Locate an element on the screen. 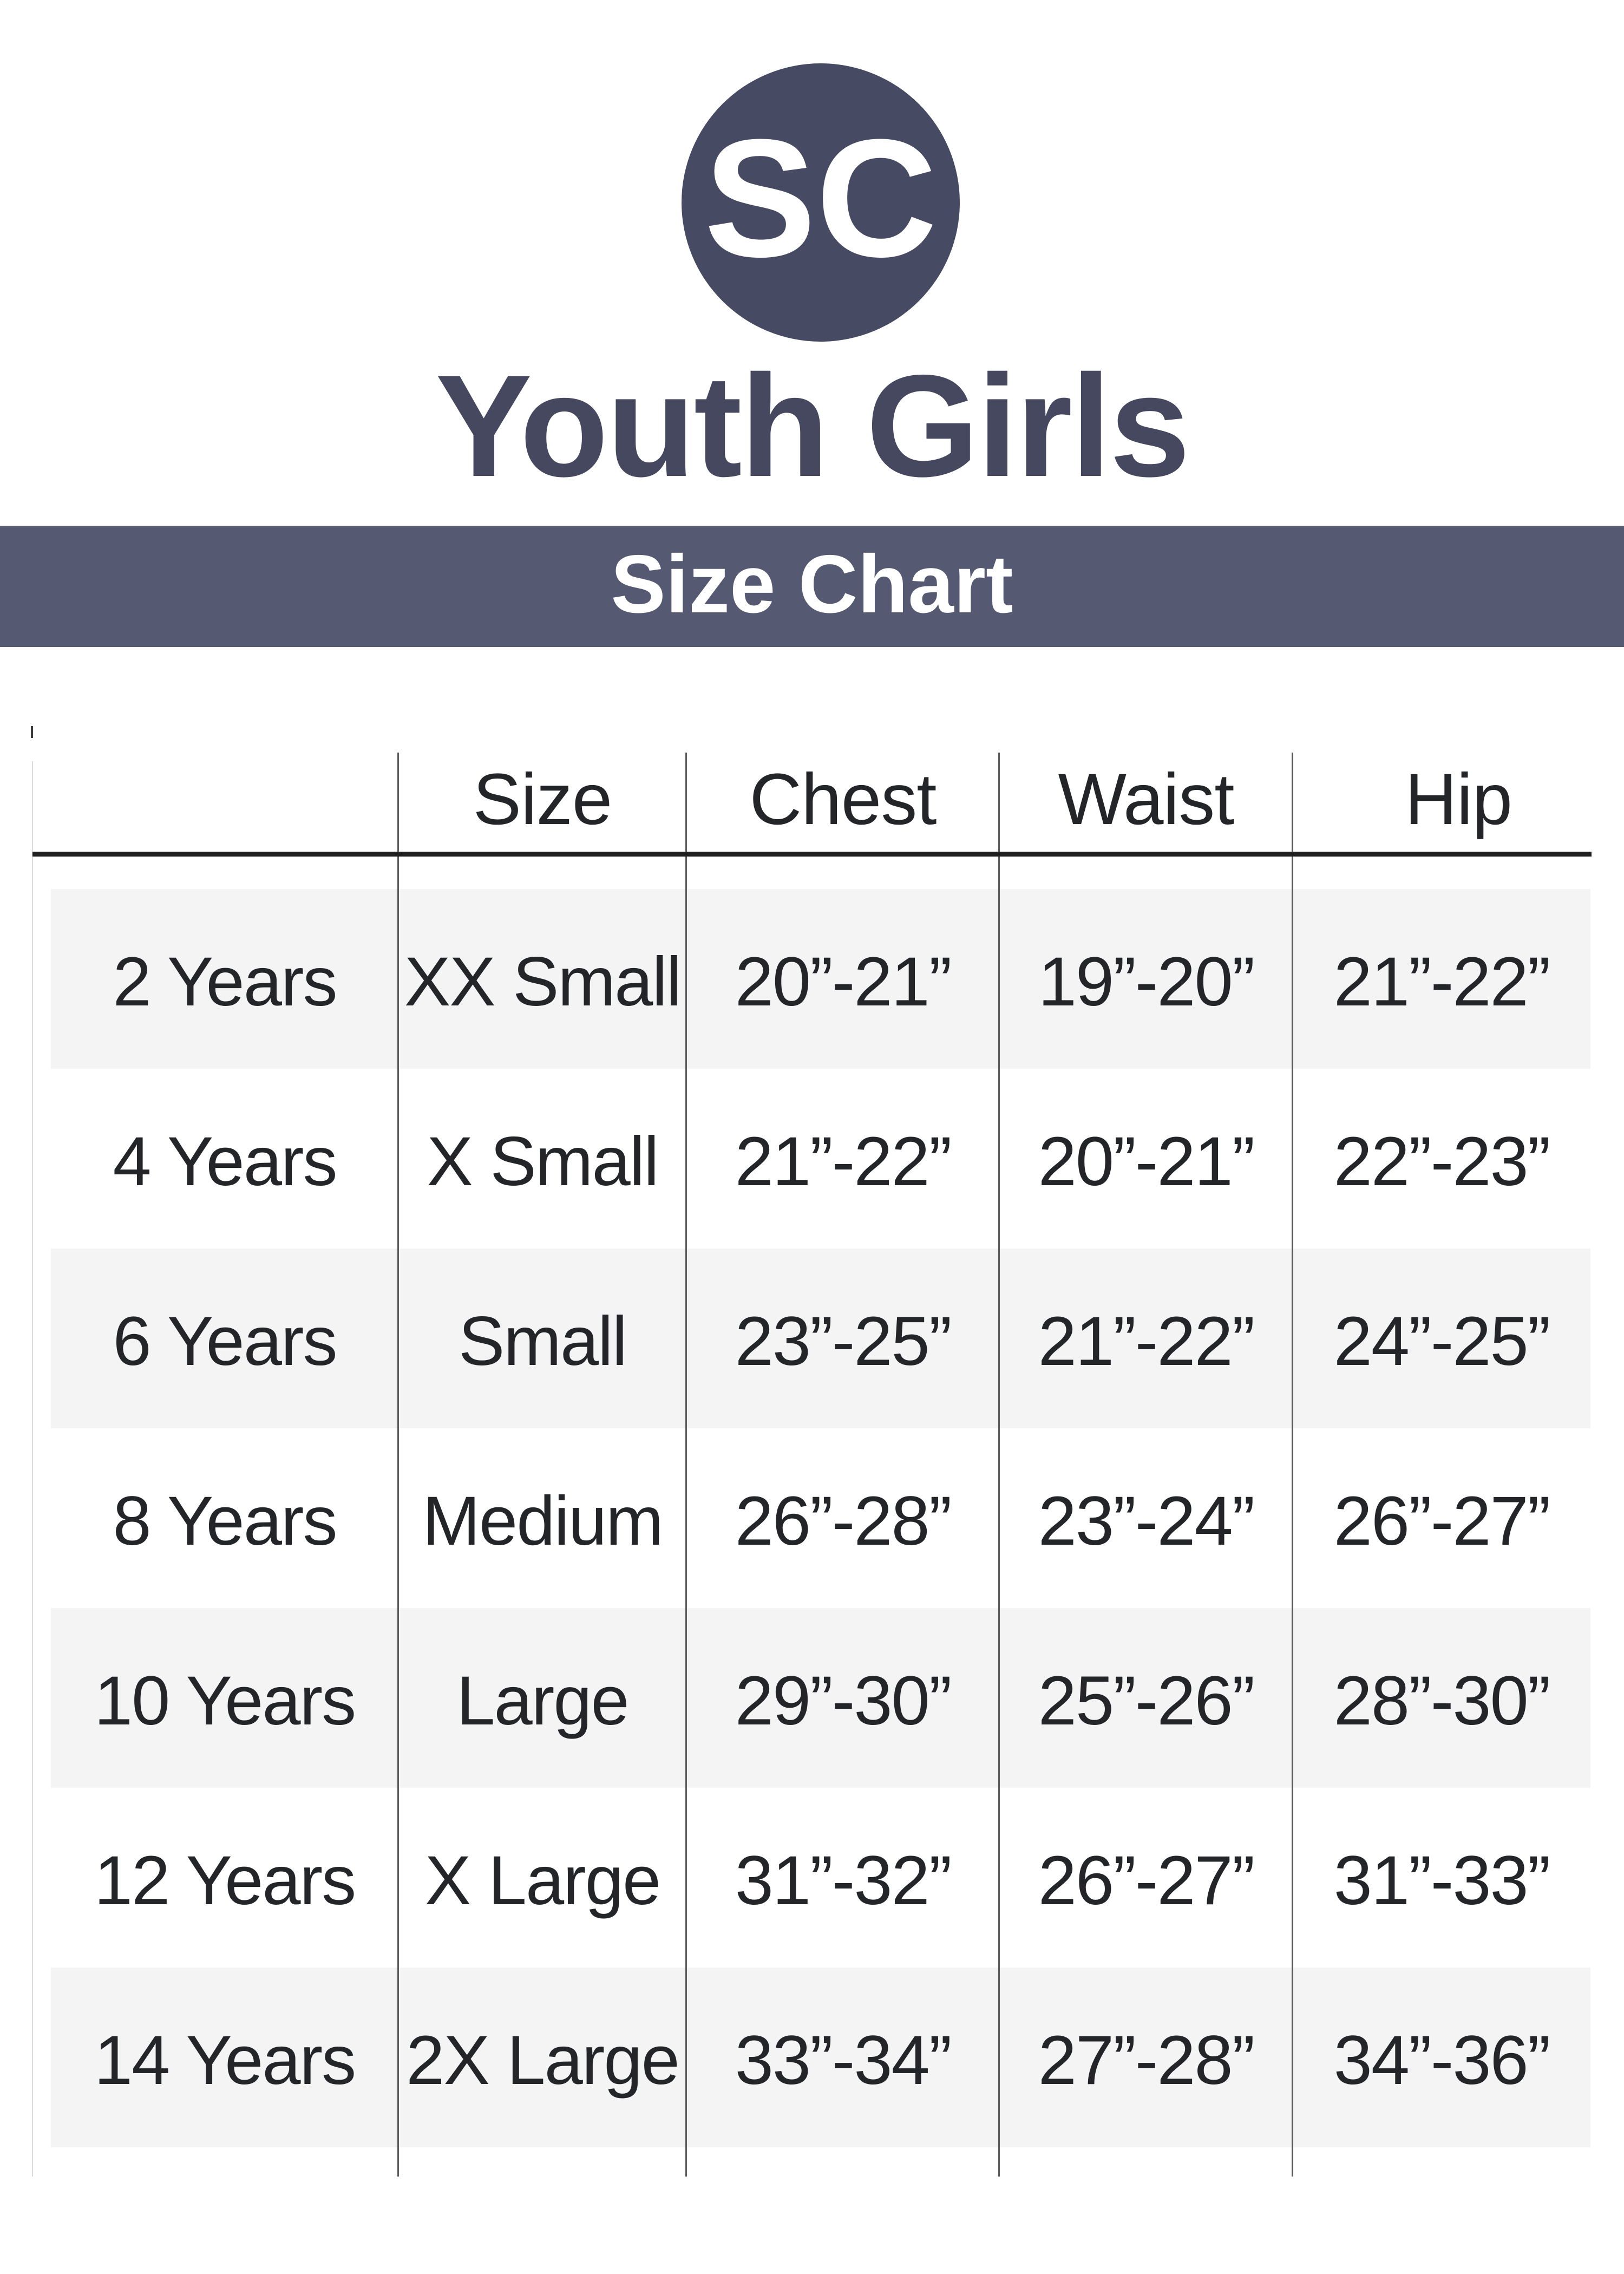  table-row-10-years: 10 Years Large 29”-30” 25”-26” 28”-30” is located at coordinates (812, 1698).